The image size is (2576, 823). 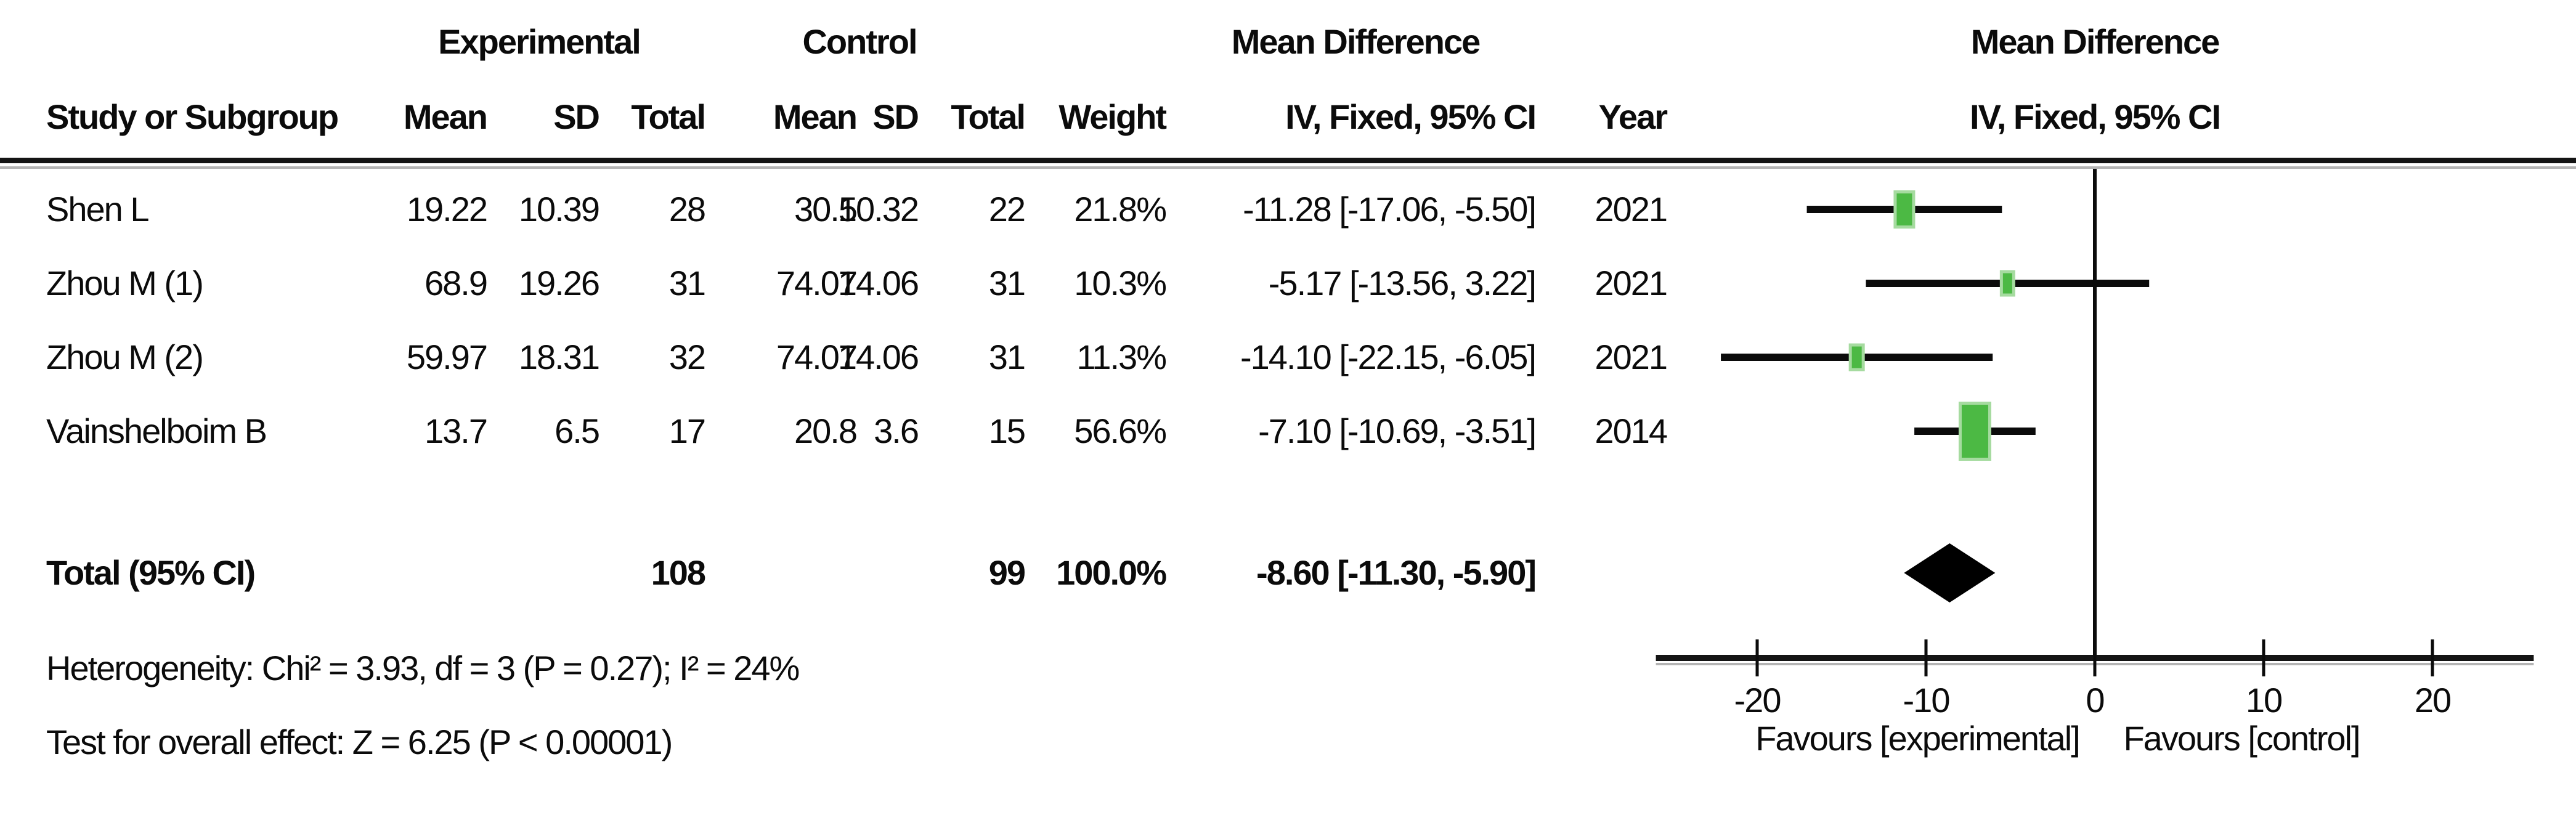 I want to click on sd-experimental: 6.5, so click(x=577, y=431).